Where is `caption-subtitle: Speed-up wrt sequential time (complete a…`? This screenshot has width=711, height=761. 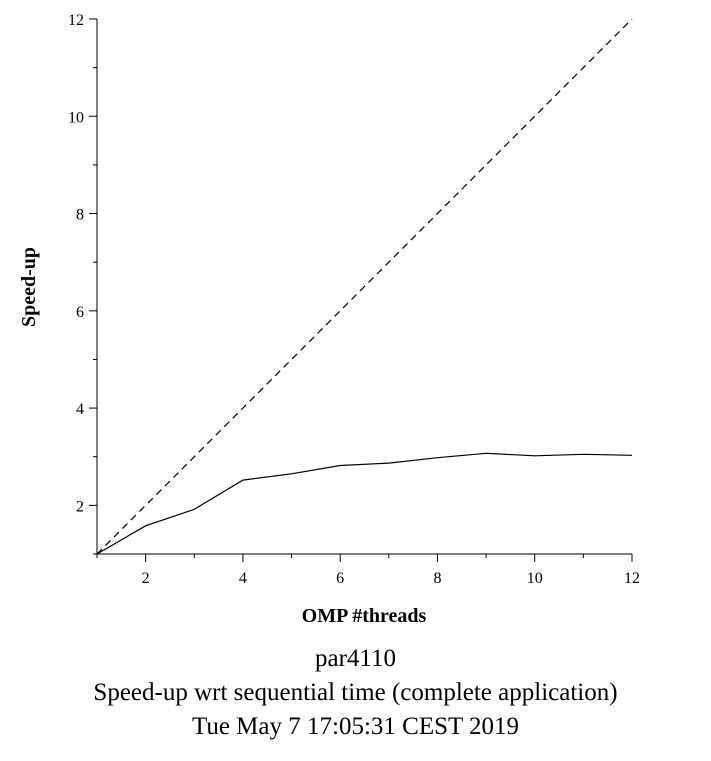 caption-subtitle: Speed-up wrt sequential time (complete a… is located at coordinates (355, 692).